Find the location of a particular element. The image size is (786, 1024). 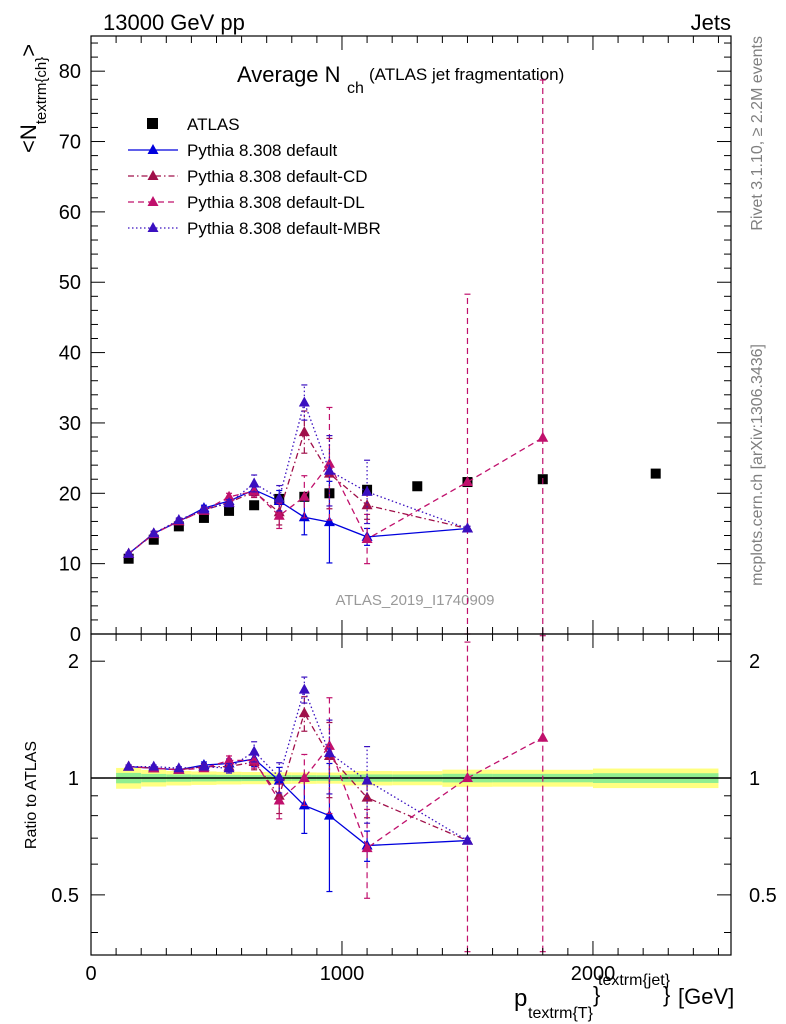

lower-y-tick-label: 1 is located at coordinates (73, 779).